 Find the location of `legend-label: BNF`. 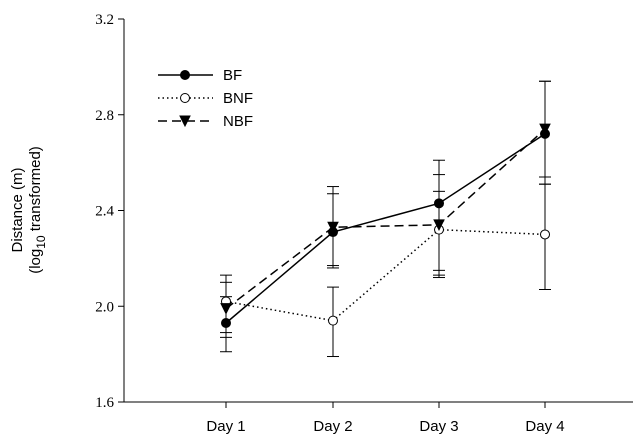

legend-label: BNF is located at coordinates (238, 98).